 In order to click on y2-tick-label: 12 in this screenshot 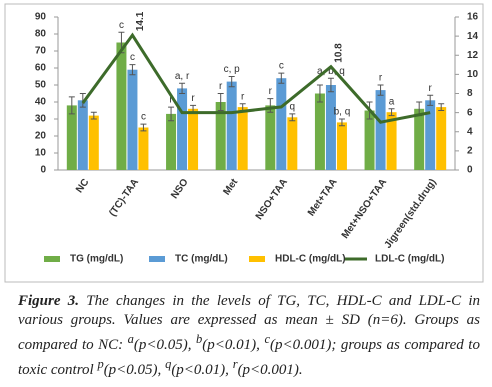, I will do `click(473, 55)`.